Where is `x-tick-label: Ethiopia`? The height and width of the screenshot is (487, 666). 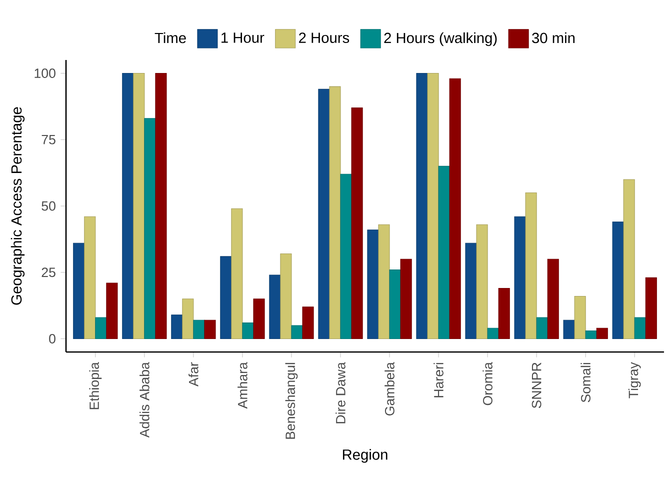 x-tick-label: Ethiopia is located at coordinates (95, 386).